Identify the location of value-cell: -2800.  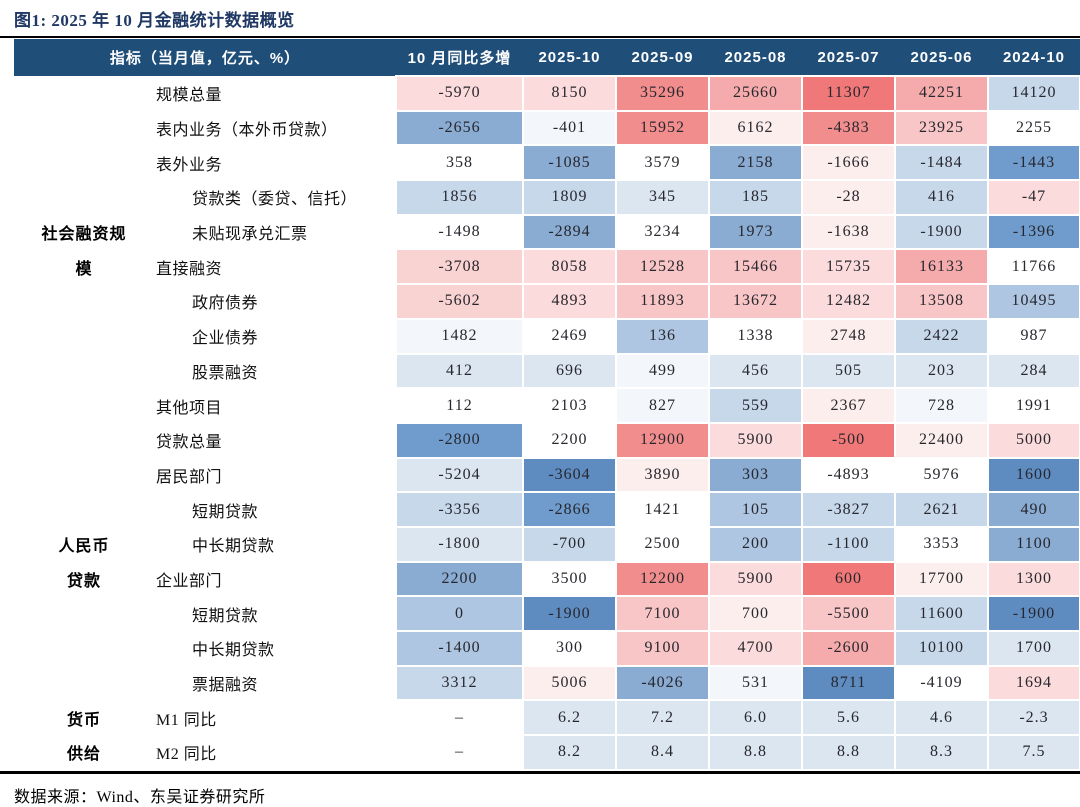
(459, 440).